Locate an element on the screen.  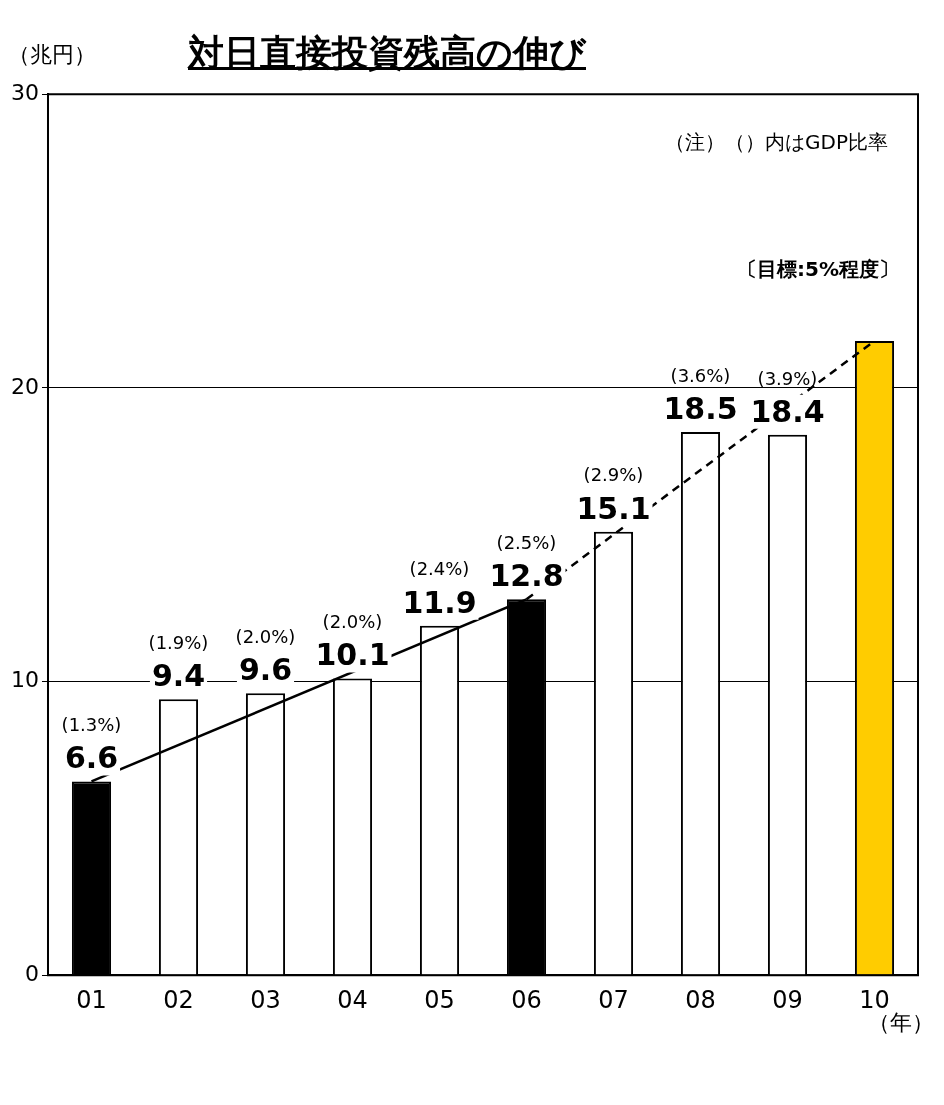
x-tick-label: 01 is located at coordinates (91, 999).